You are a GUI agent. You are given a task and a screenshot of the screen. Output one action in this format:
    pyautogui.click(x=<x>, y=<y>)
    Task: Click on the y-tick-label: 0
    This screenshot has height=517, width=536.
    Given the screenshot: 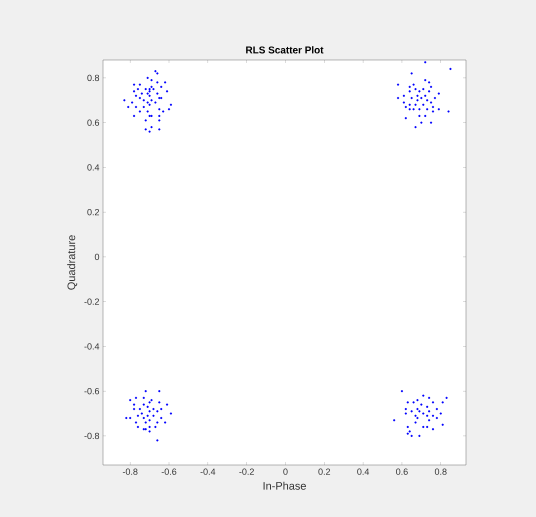 What is the action you would take?
    pyautogui.click(x=97, y=257)
    